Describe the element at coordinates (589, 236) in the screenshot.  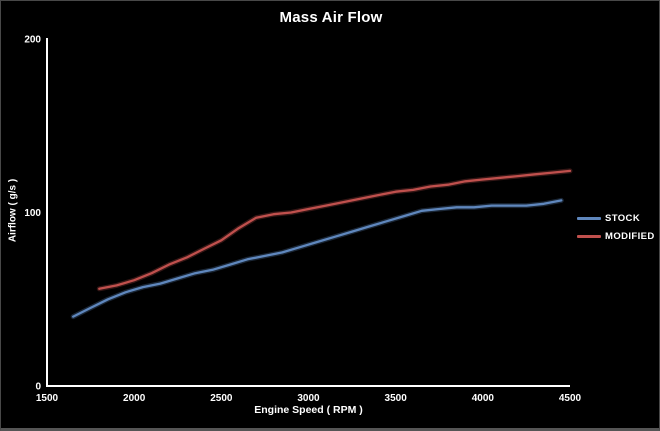
I see `modified-line-swatch` at that location.